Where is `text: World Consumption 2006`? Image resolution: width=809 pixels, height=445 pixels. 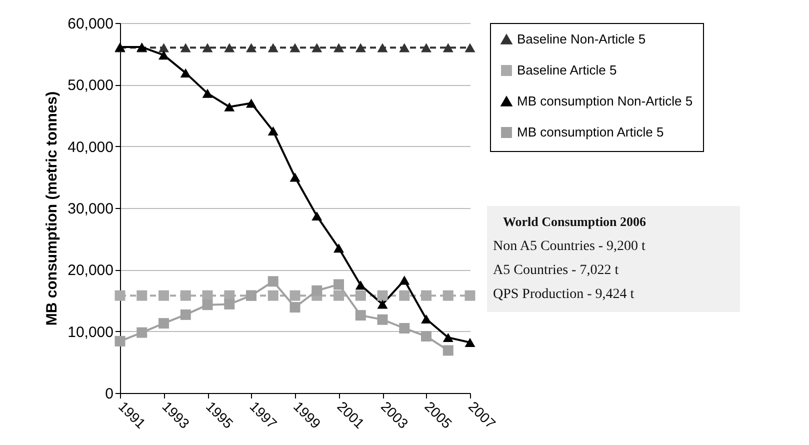 text: World Consumption 2006 is located at coordinates (575, 221).